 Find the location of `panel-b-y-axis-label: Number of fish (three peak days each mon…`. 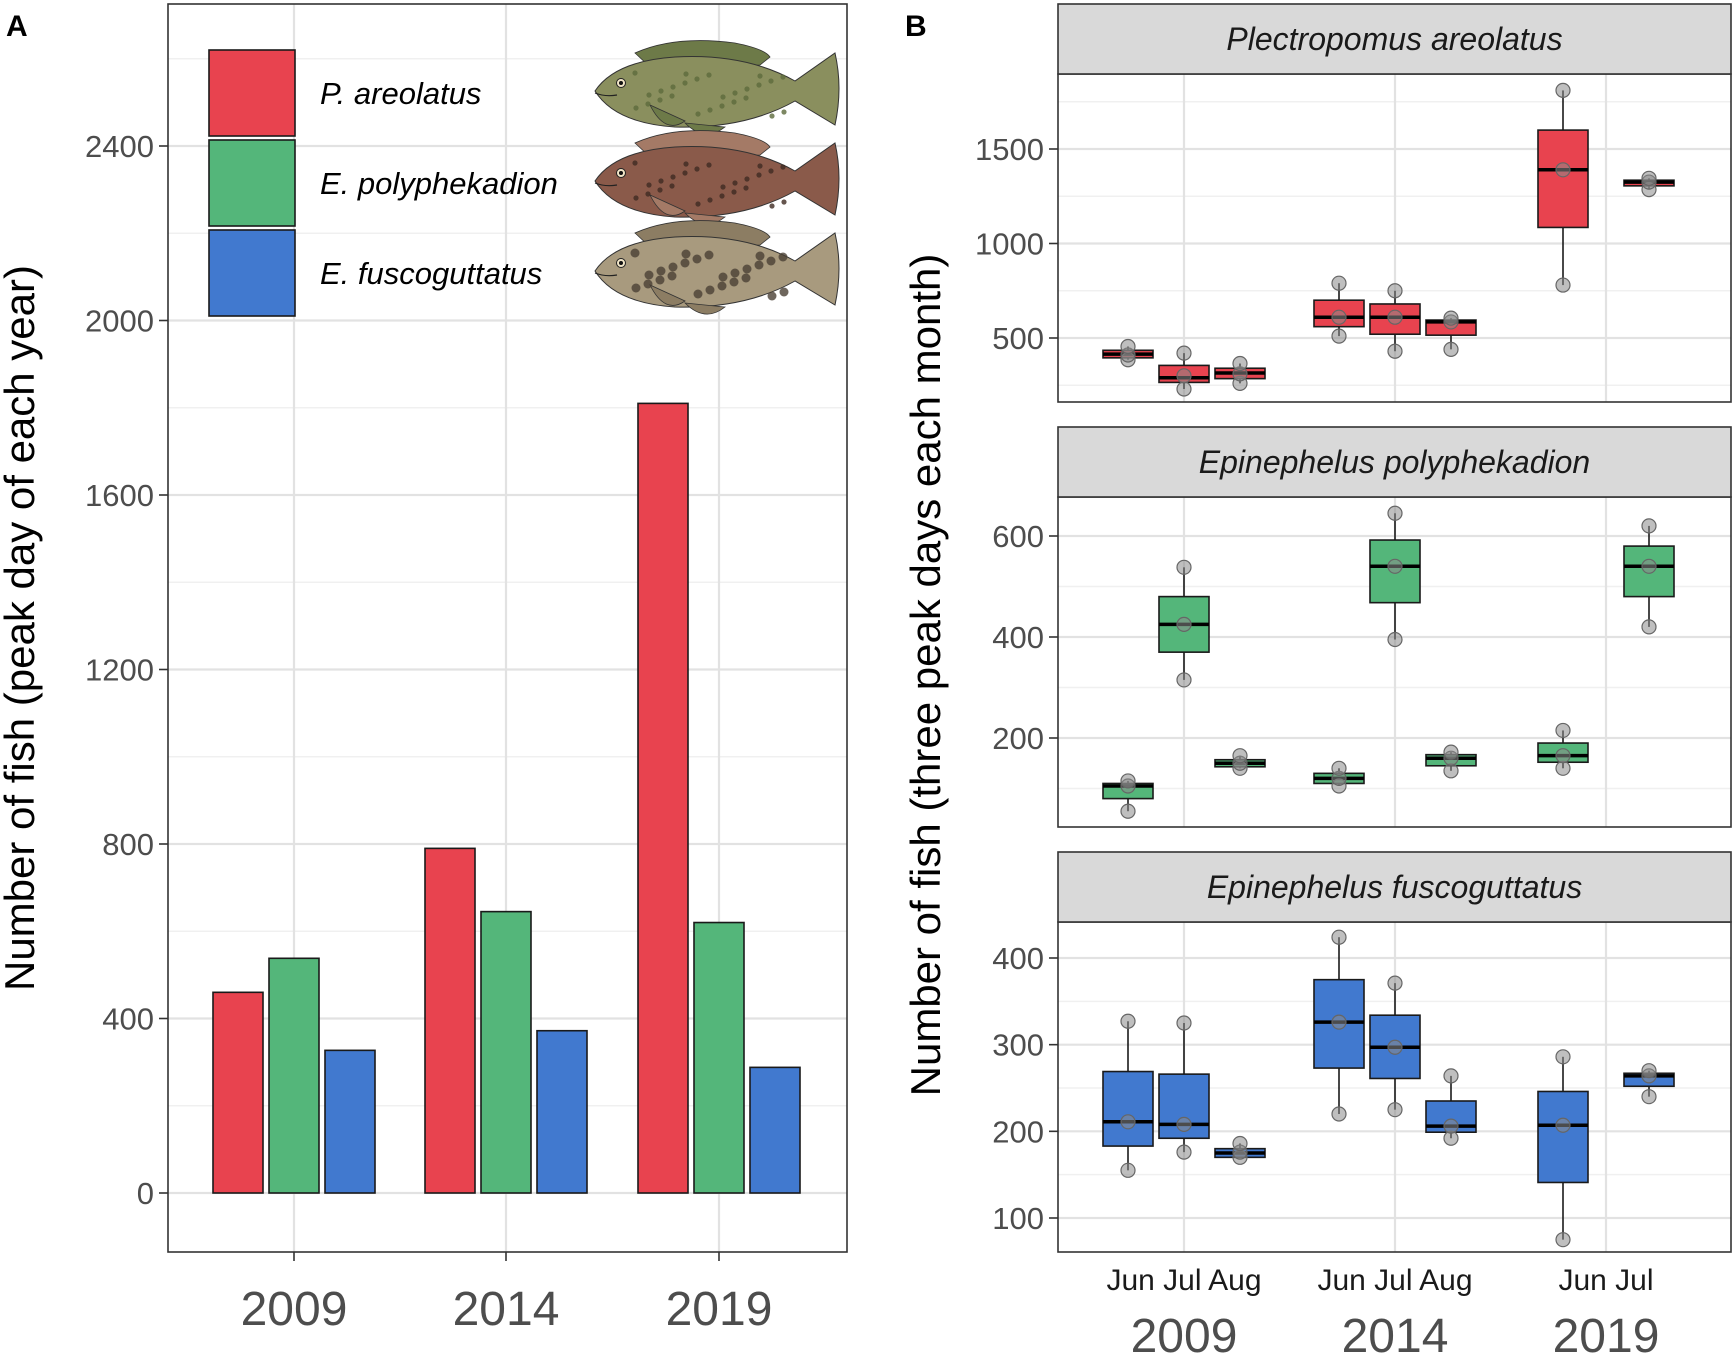

panel-b-y-axis-label: Number of fish (three peak days each mon… is located at coordinates (925, 675).